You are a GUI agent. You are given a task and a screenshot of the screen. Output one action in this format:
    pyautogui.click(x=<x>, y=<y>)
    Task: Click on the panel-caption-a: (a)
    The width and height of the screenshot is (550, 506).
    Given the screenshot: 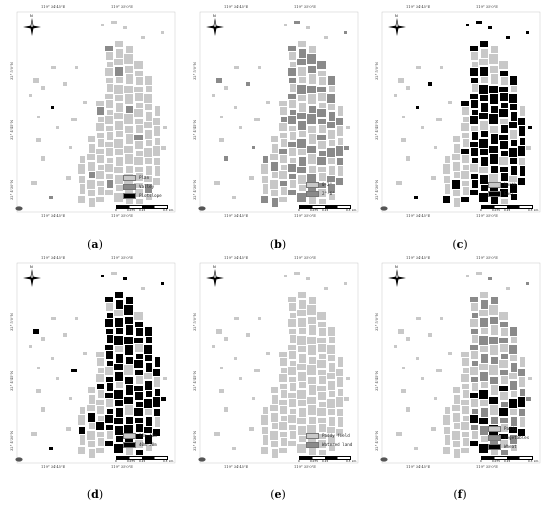 What is the action you would take?
    pyautogui.click(x=95, y=244)
    